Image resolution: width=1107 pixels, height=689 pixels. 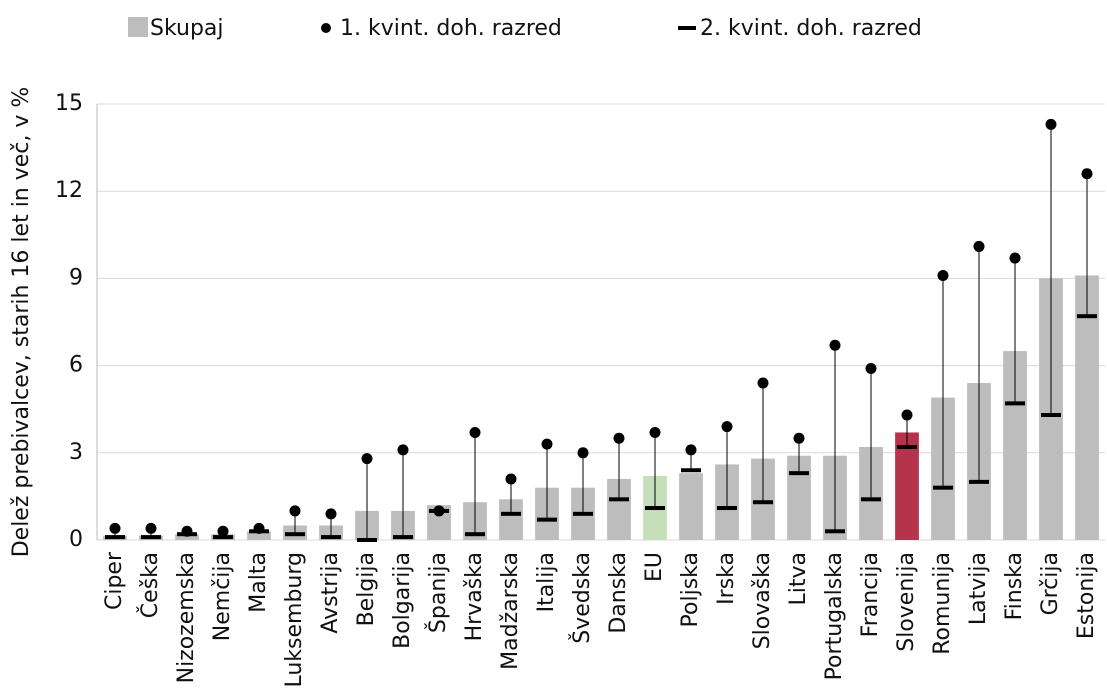 I want to click on x-tick-label: Italija, so click(x=546, y=582).